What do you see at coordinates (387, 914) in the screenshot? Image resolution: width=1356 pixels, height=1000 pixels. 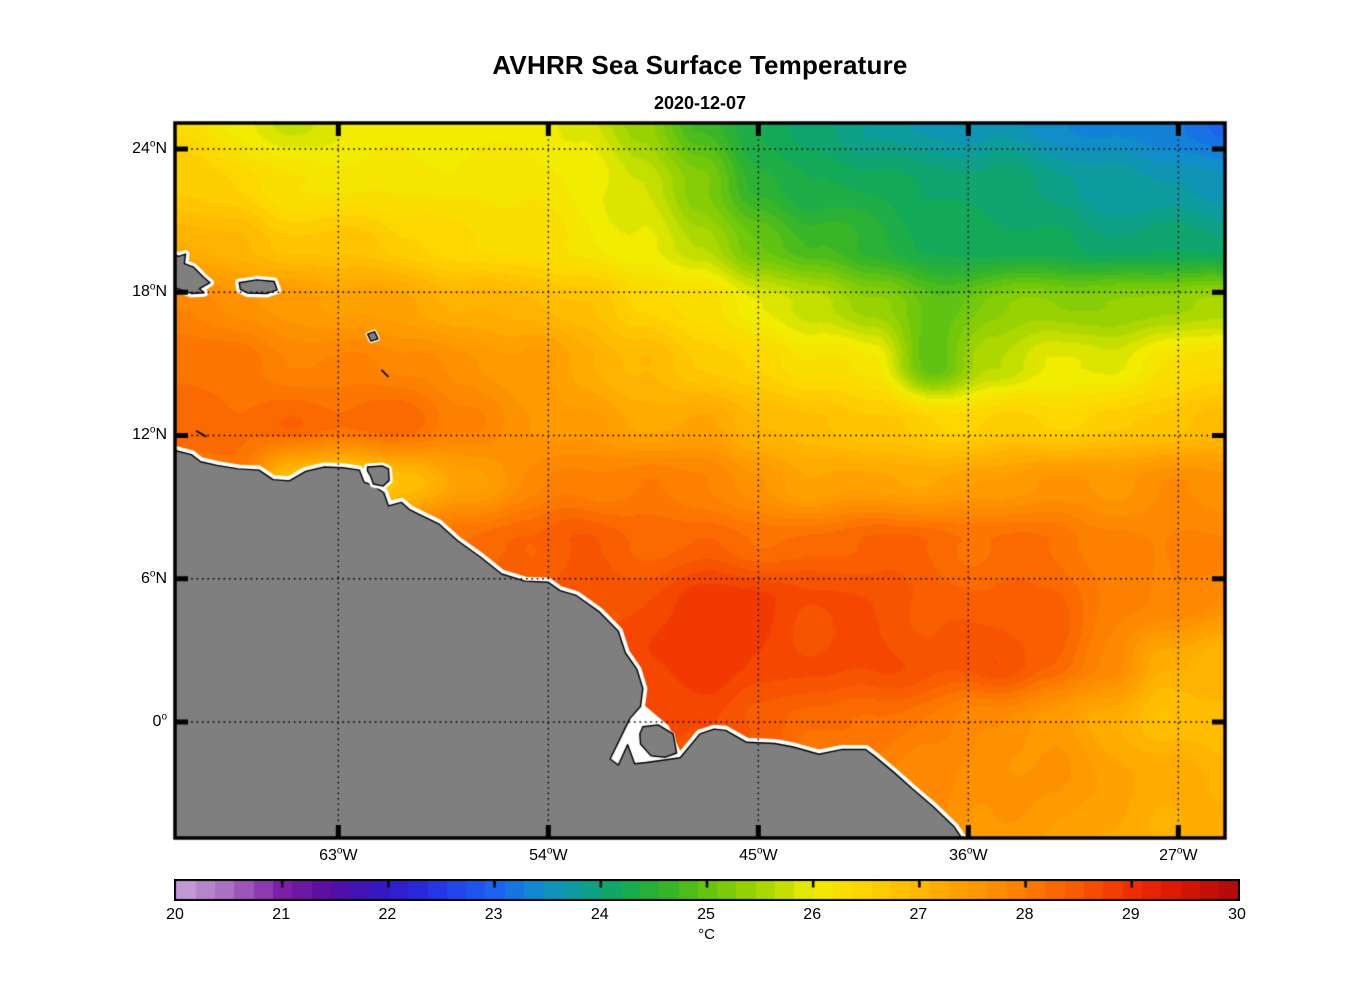 I see `colorbar-tick-label: 22` at bounding box center [387, 914].